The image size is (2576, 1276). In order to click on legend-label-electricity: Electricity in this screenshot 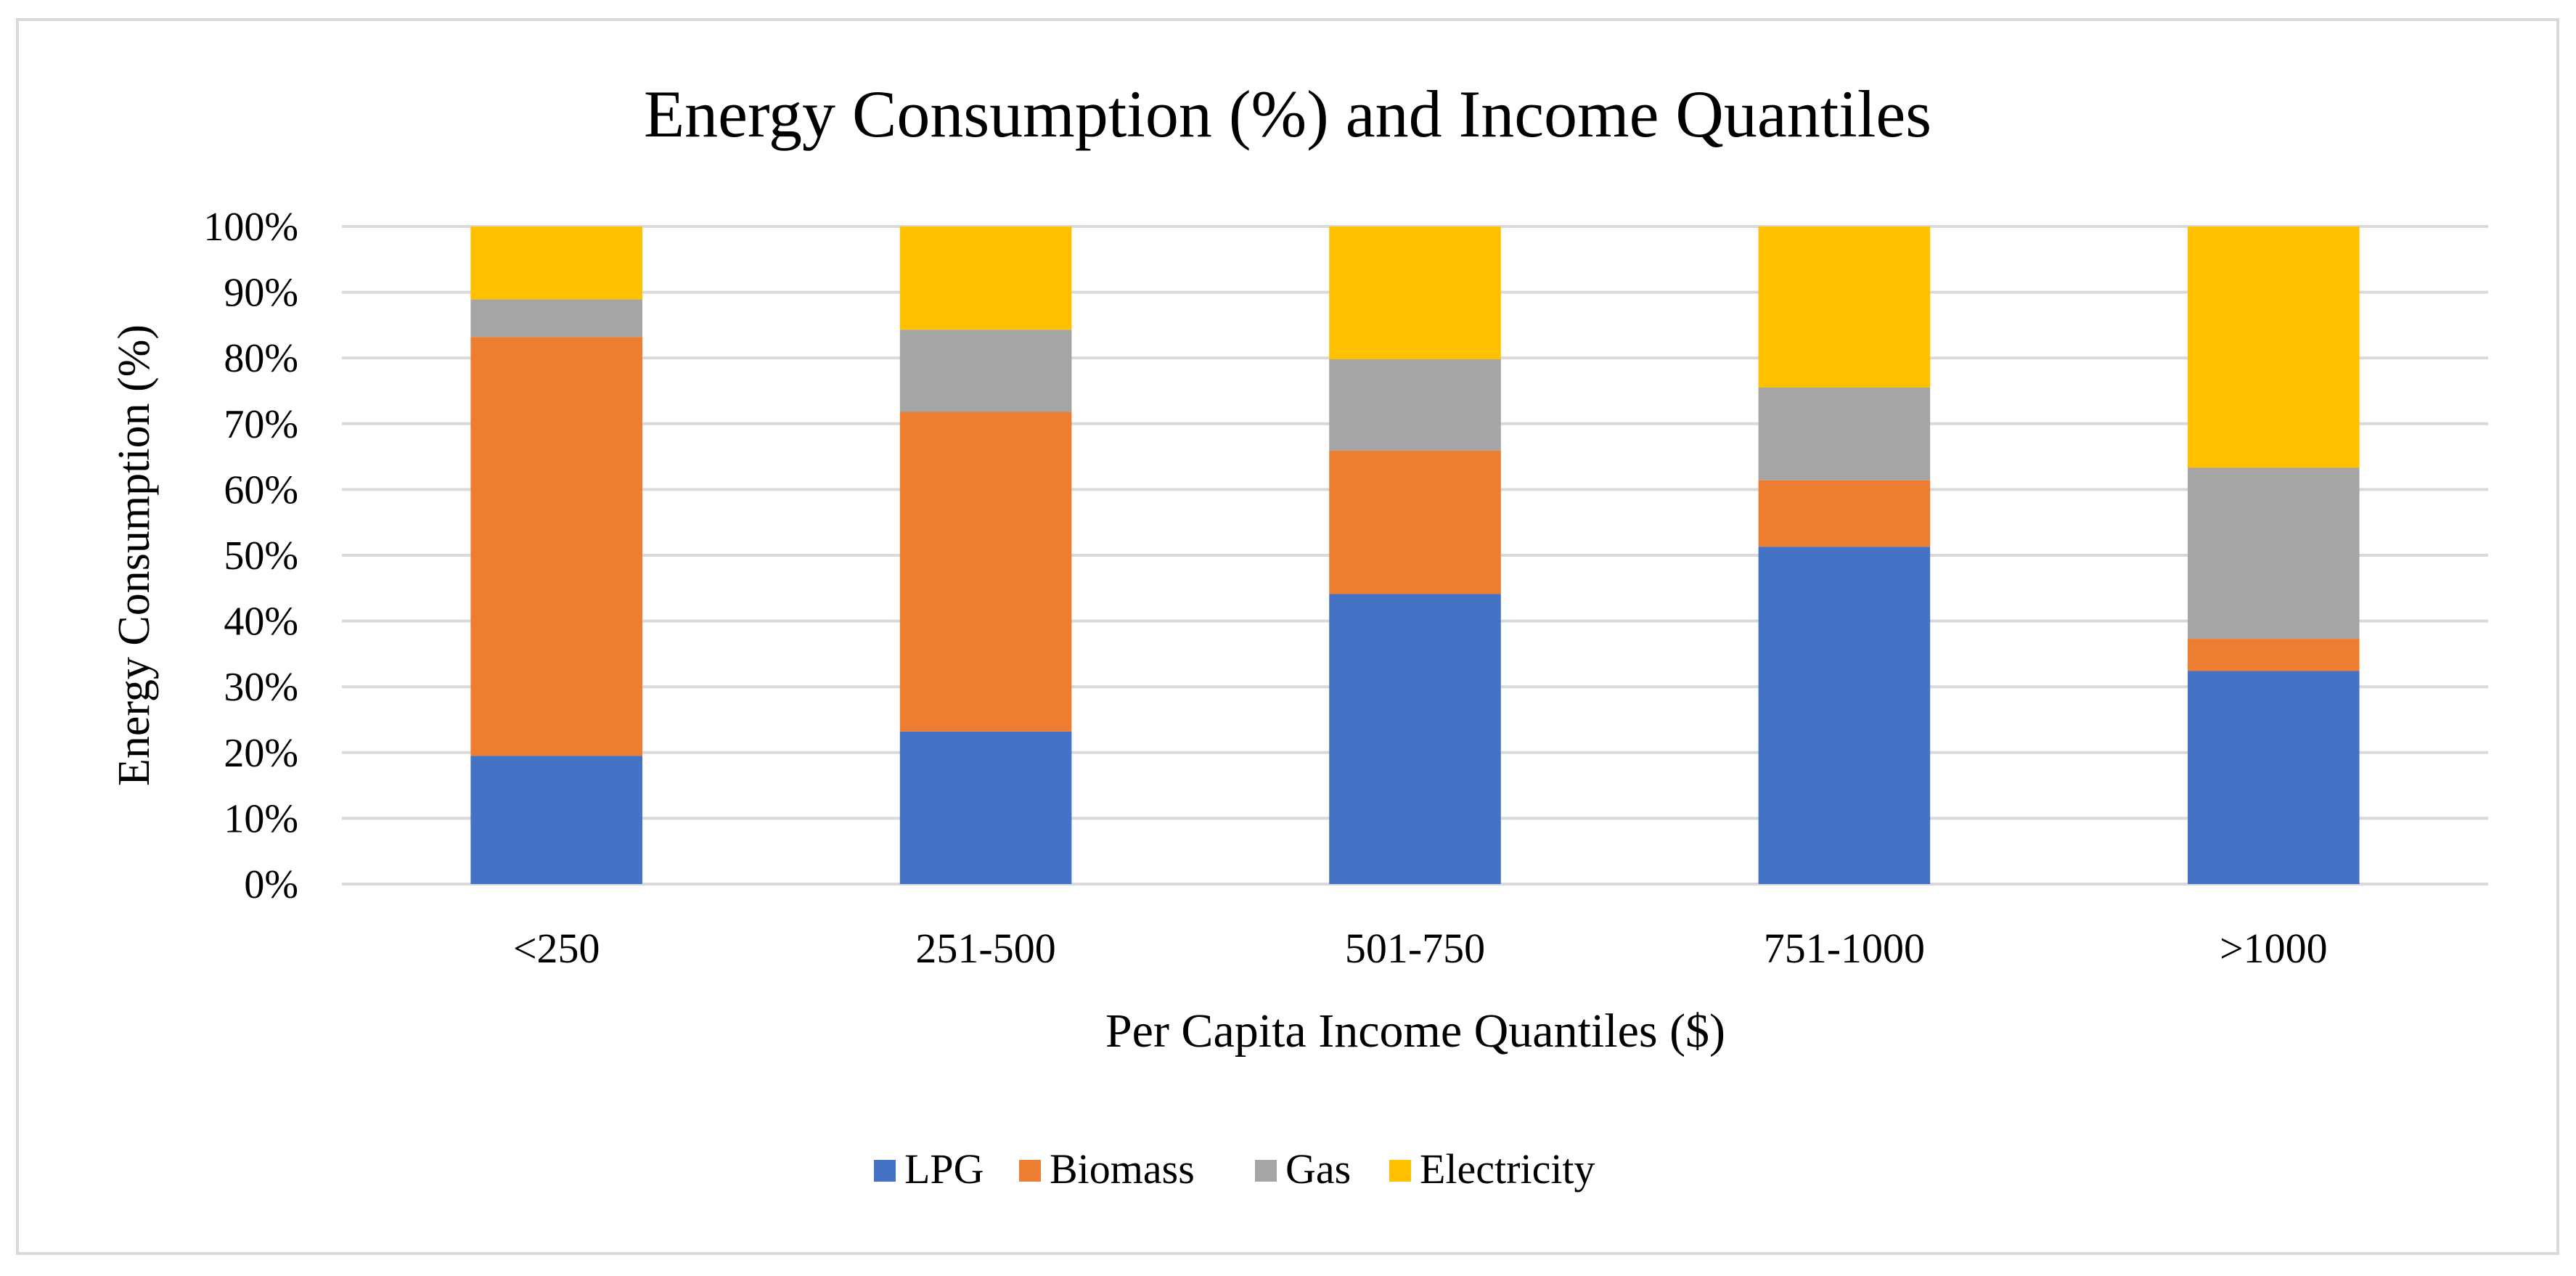, I will do `click(1508, 1169)`.